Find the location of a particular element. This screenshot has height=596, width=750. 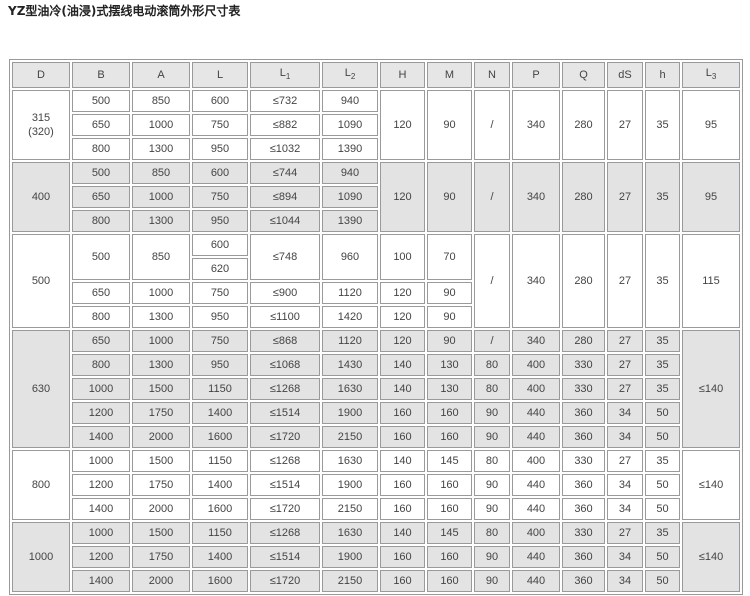

table-cell: 2000 is located at coordinates (161, 509).